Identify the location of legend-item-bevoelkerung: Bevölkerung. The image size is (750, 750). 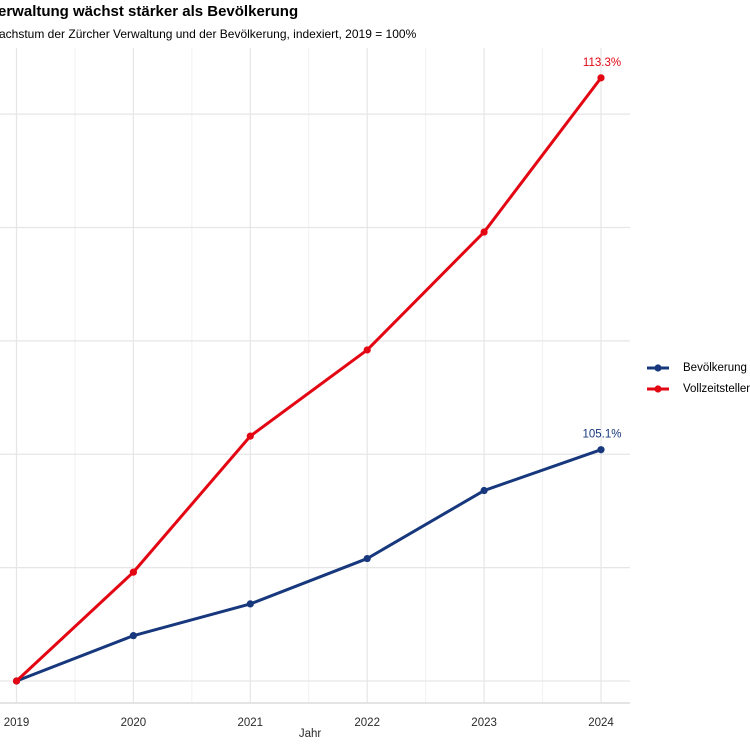
(698, 368).